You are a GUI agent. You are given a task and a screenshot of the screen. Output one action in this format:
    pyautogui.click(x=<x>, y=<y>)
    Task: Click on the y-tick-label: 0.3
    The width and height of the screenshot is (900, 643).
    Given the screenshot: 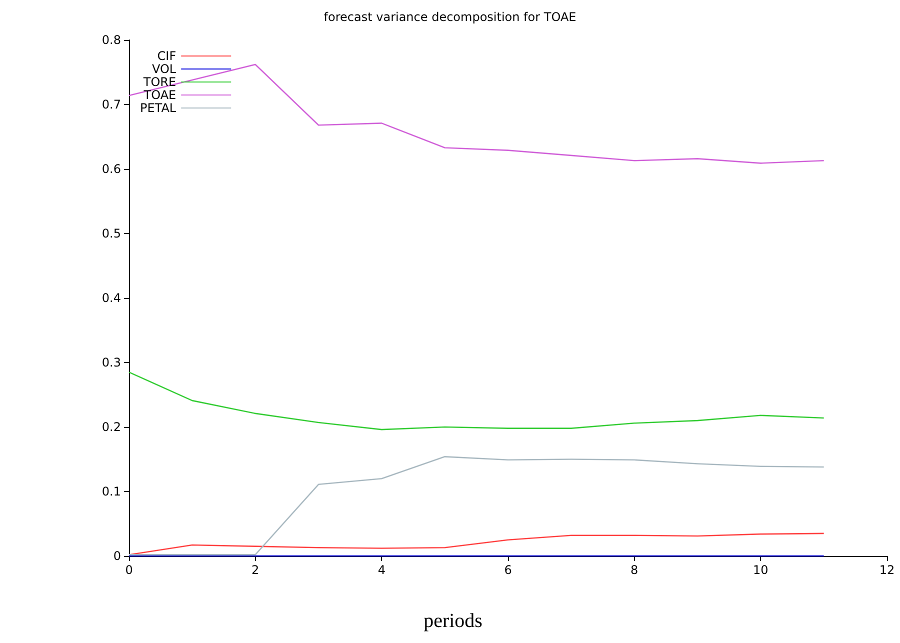 What is the action you would take?
    pyautogui.click(x=111, y=363)
    